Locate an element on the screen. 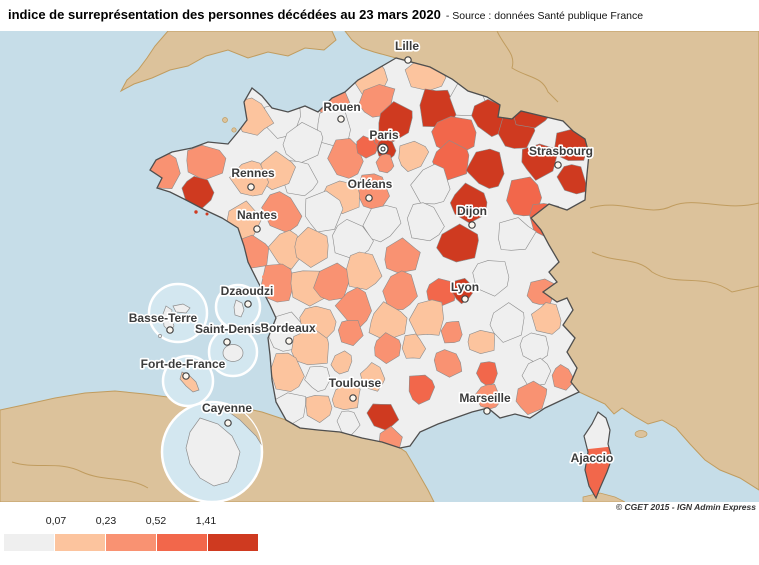 Image resolution: width=759 pixels, height=565 pixels. department-cell: Creuse is located at coordinates (364, 270).